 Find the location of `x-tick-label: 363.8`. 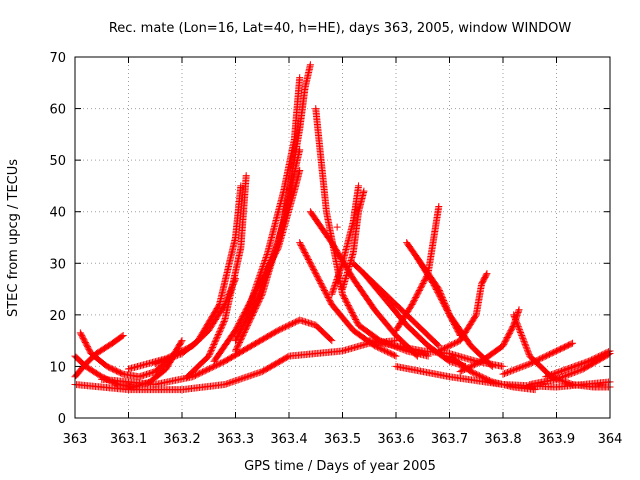

x-tick-label: 363.8 is located at coordinates (502, 439).